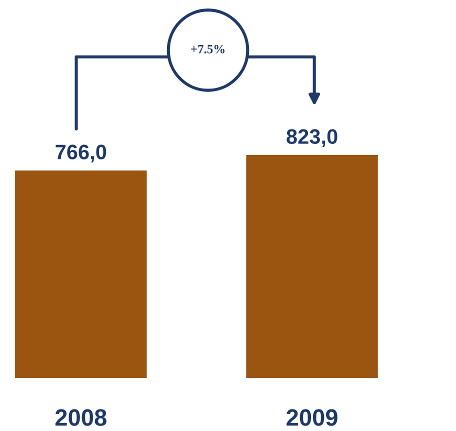 Image resolution: width=456 pixels, height=431 pixels. What do you see at coordinates (81, 153) in the screenshot?
I see `data-label: 766,0` at bounding box center [81, 153].